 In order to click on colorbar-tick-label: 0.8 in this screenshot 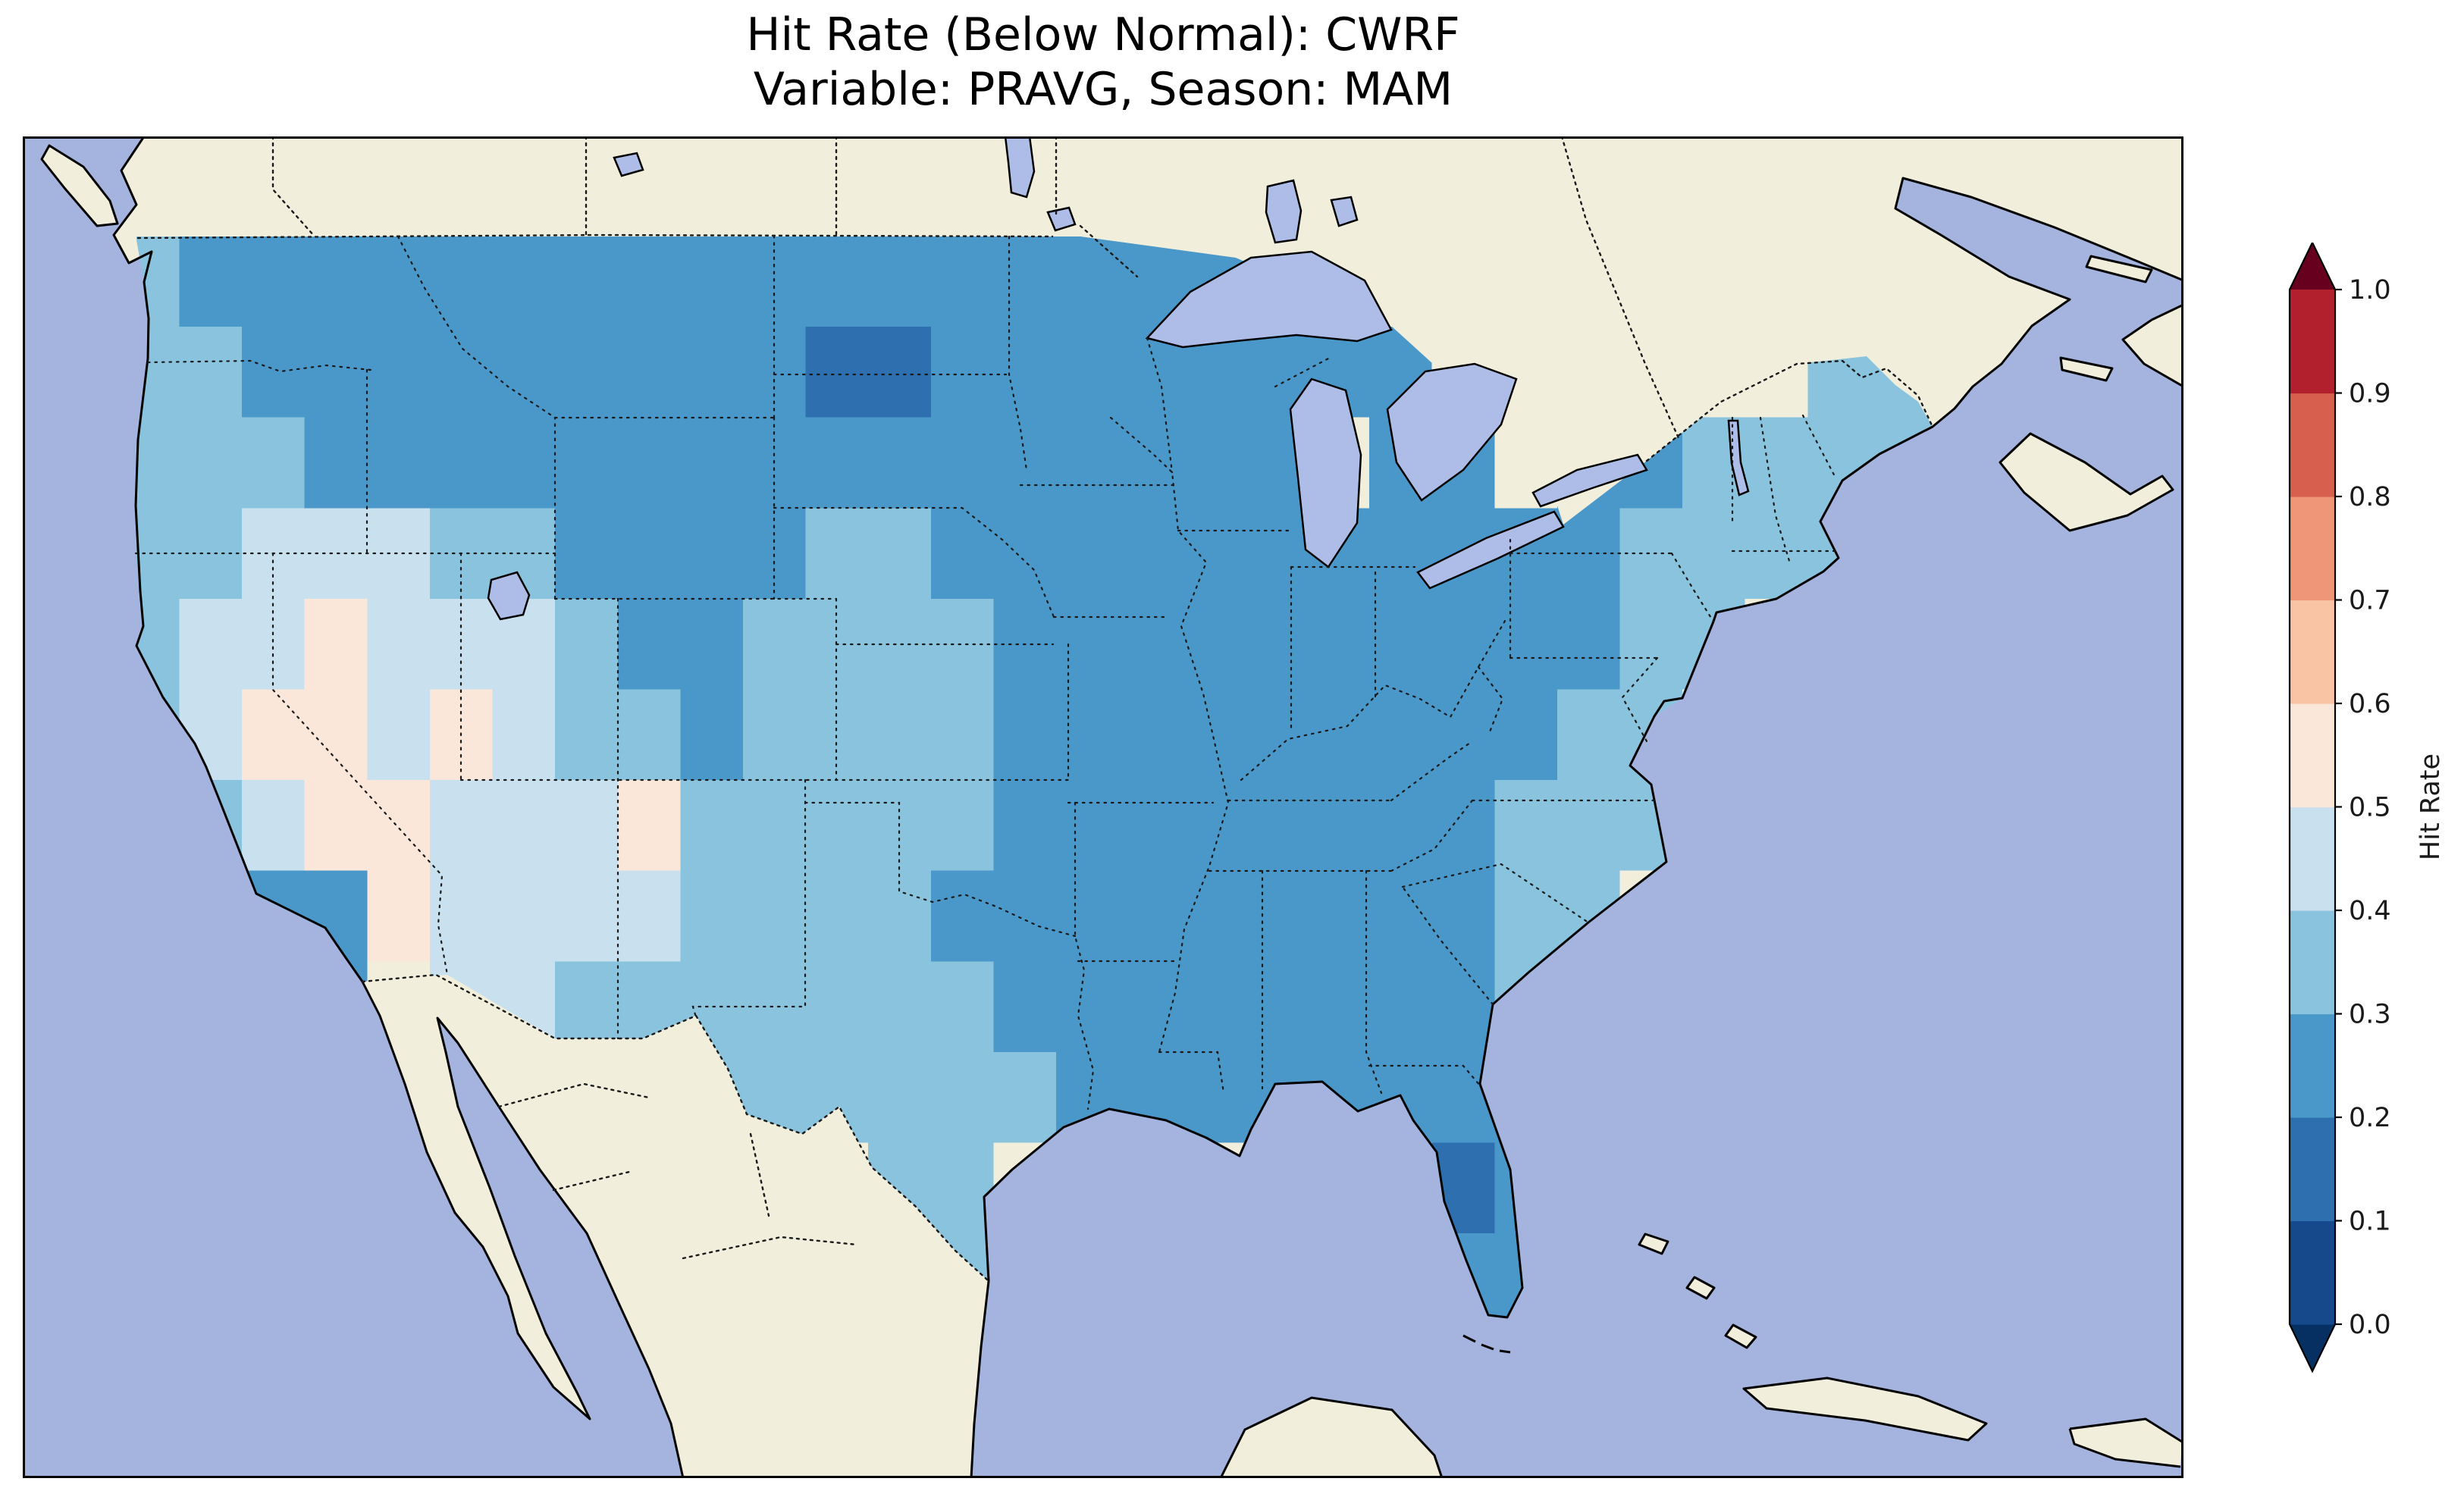, I will do `click(2370, 497)`.